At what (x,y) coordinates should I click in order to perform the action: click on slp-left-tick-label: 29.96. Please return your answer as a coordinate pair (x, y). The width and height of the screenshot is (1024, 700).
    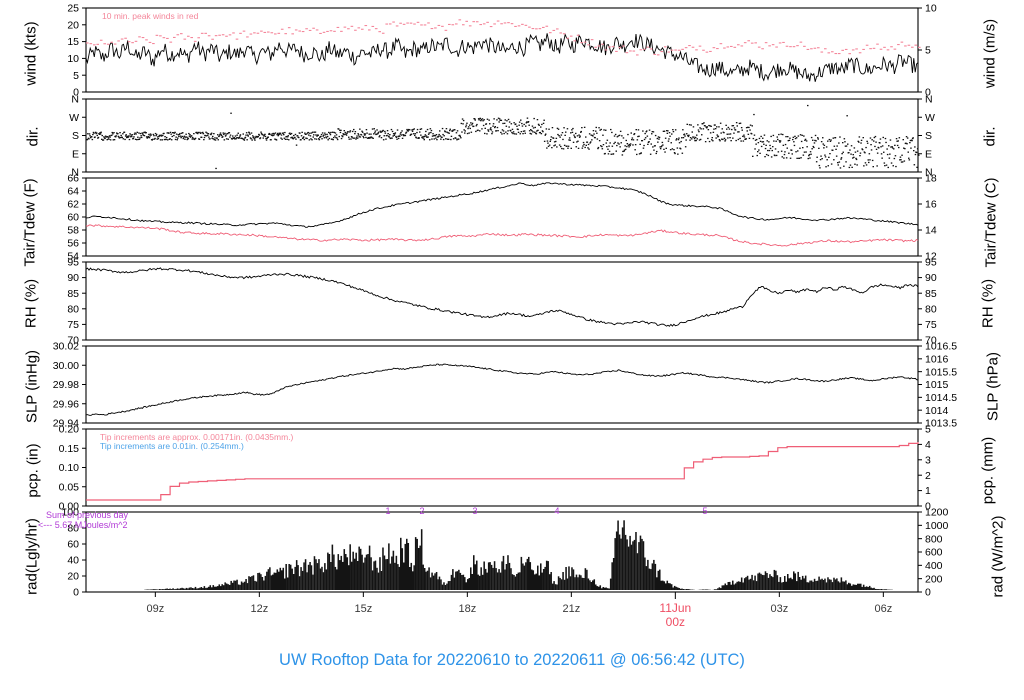
    Looking at the image, I should click on (66, 404).